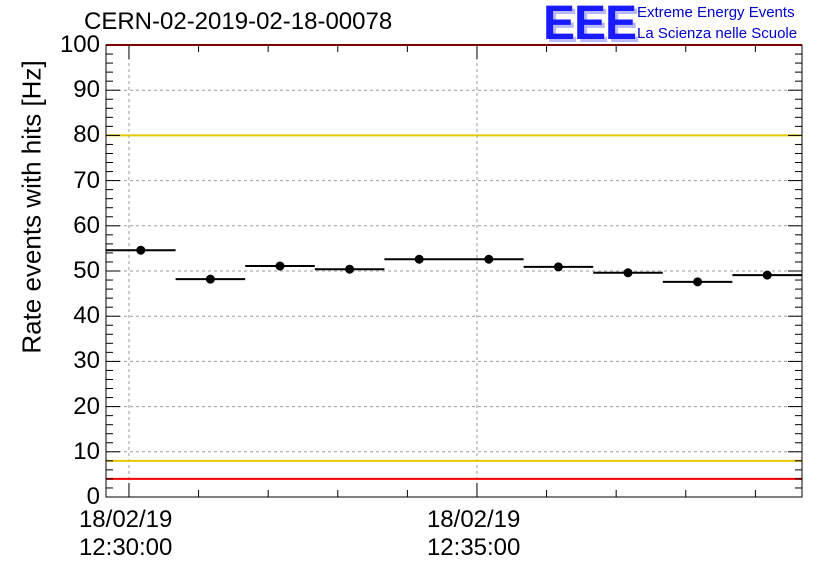 This screenshot has width=836, height=572. What do you see at coordinates (86, 406) in the screenshot?
I see `y-tick-label: 20` at bounding box center [86, 406].